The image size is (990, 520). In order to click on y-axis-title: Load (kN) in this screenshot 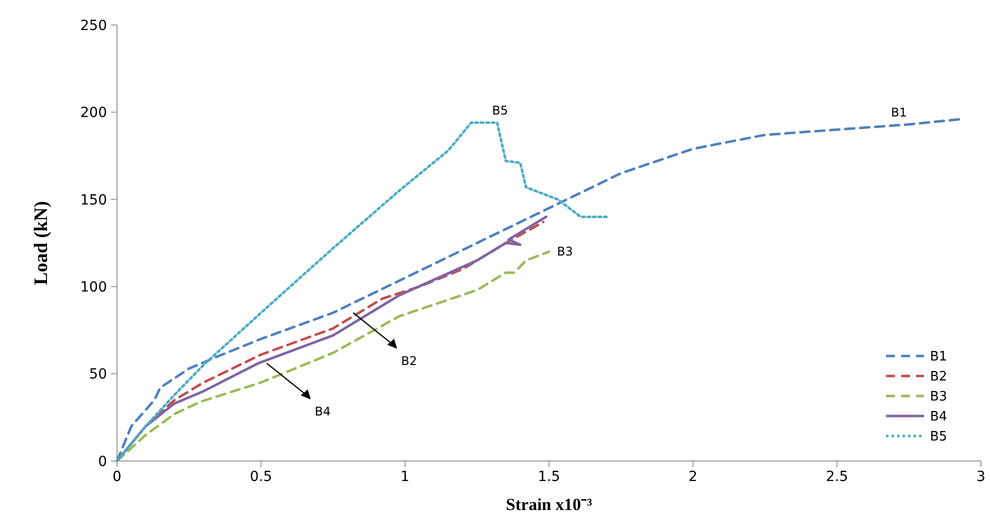, I will do `click(41, 243)`.